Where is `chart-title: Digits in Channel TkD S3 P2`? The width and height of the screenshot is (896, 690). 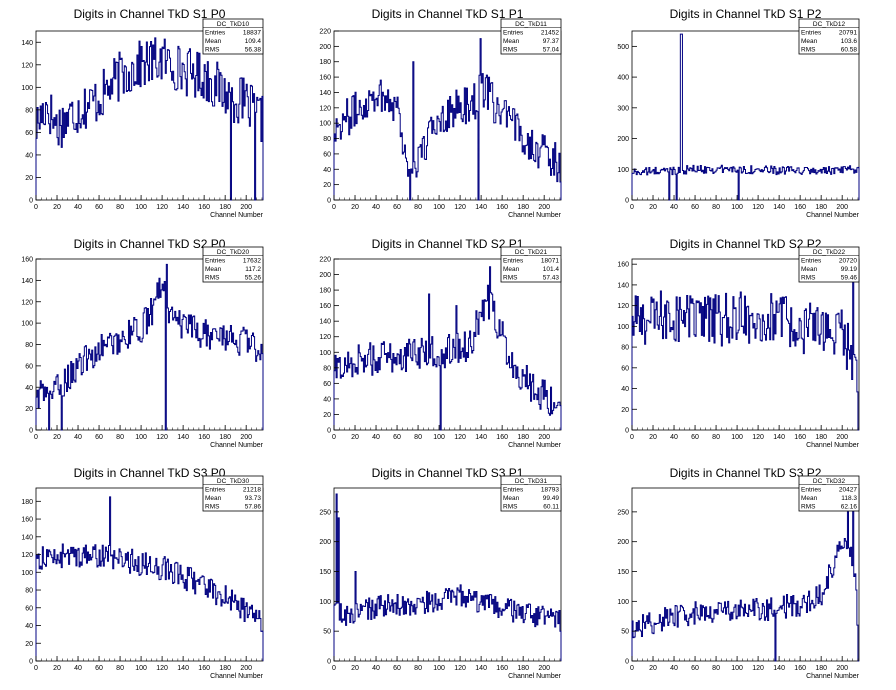 chart-title: Digits in Channel TkD S3 P2 is located at coordinates (746, 473).